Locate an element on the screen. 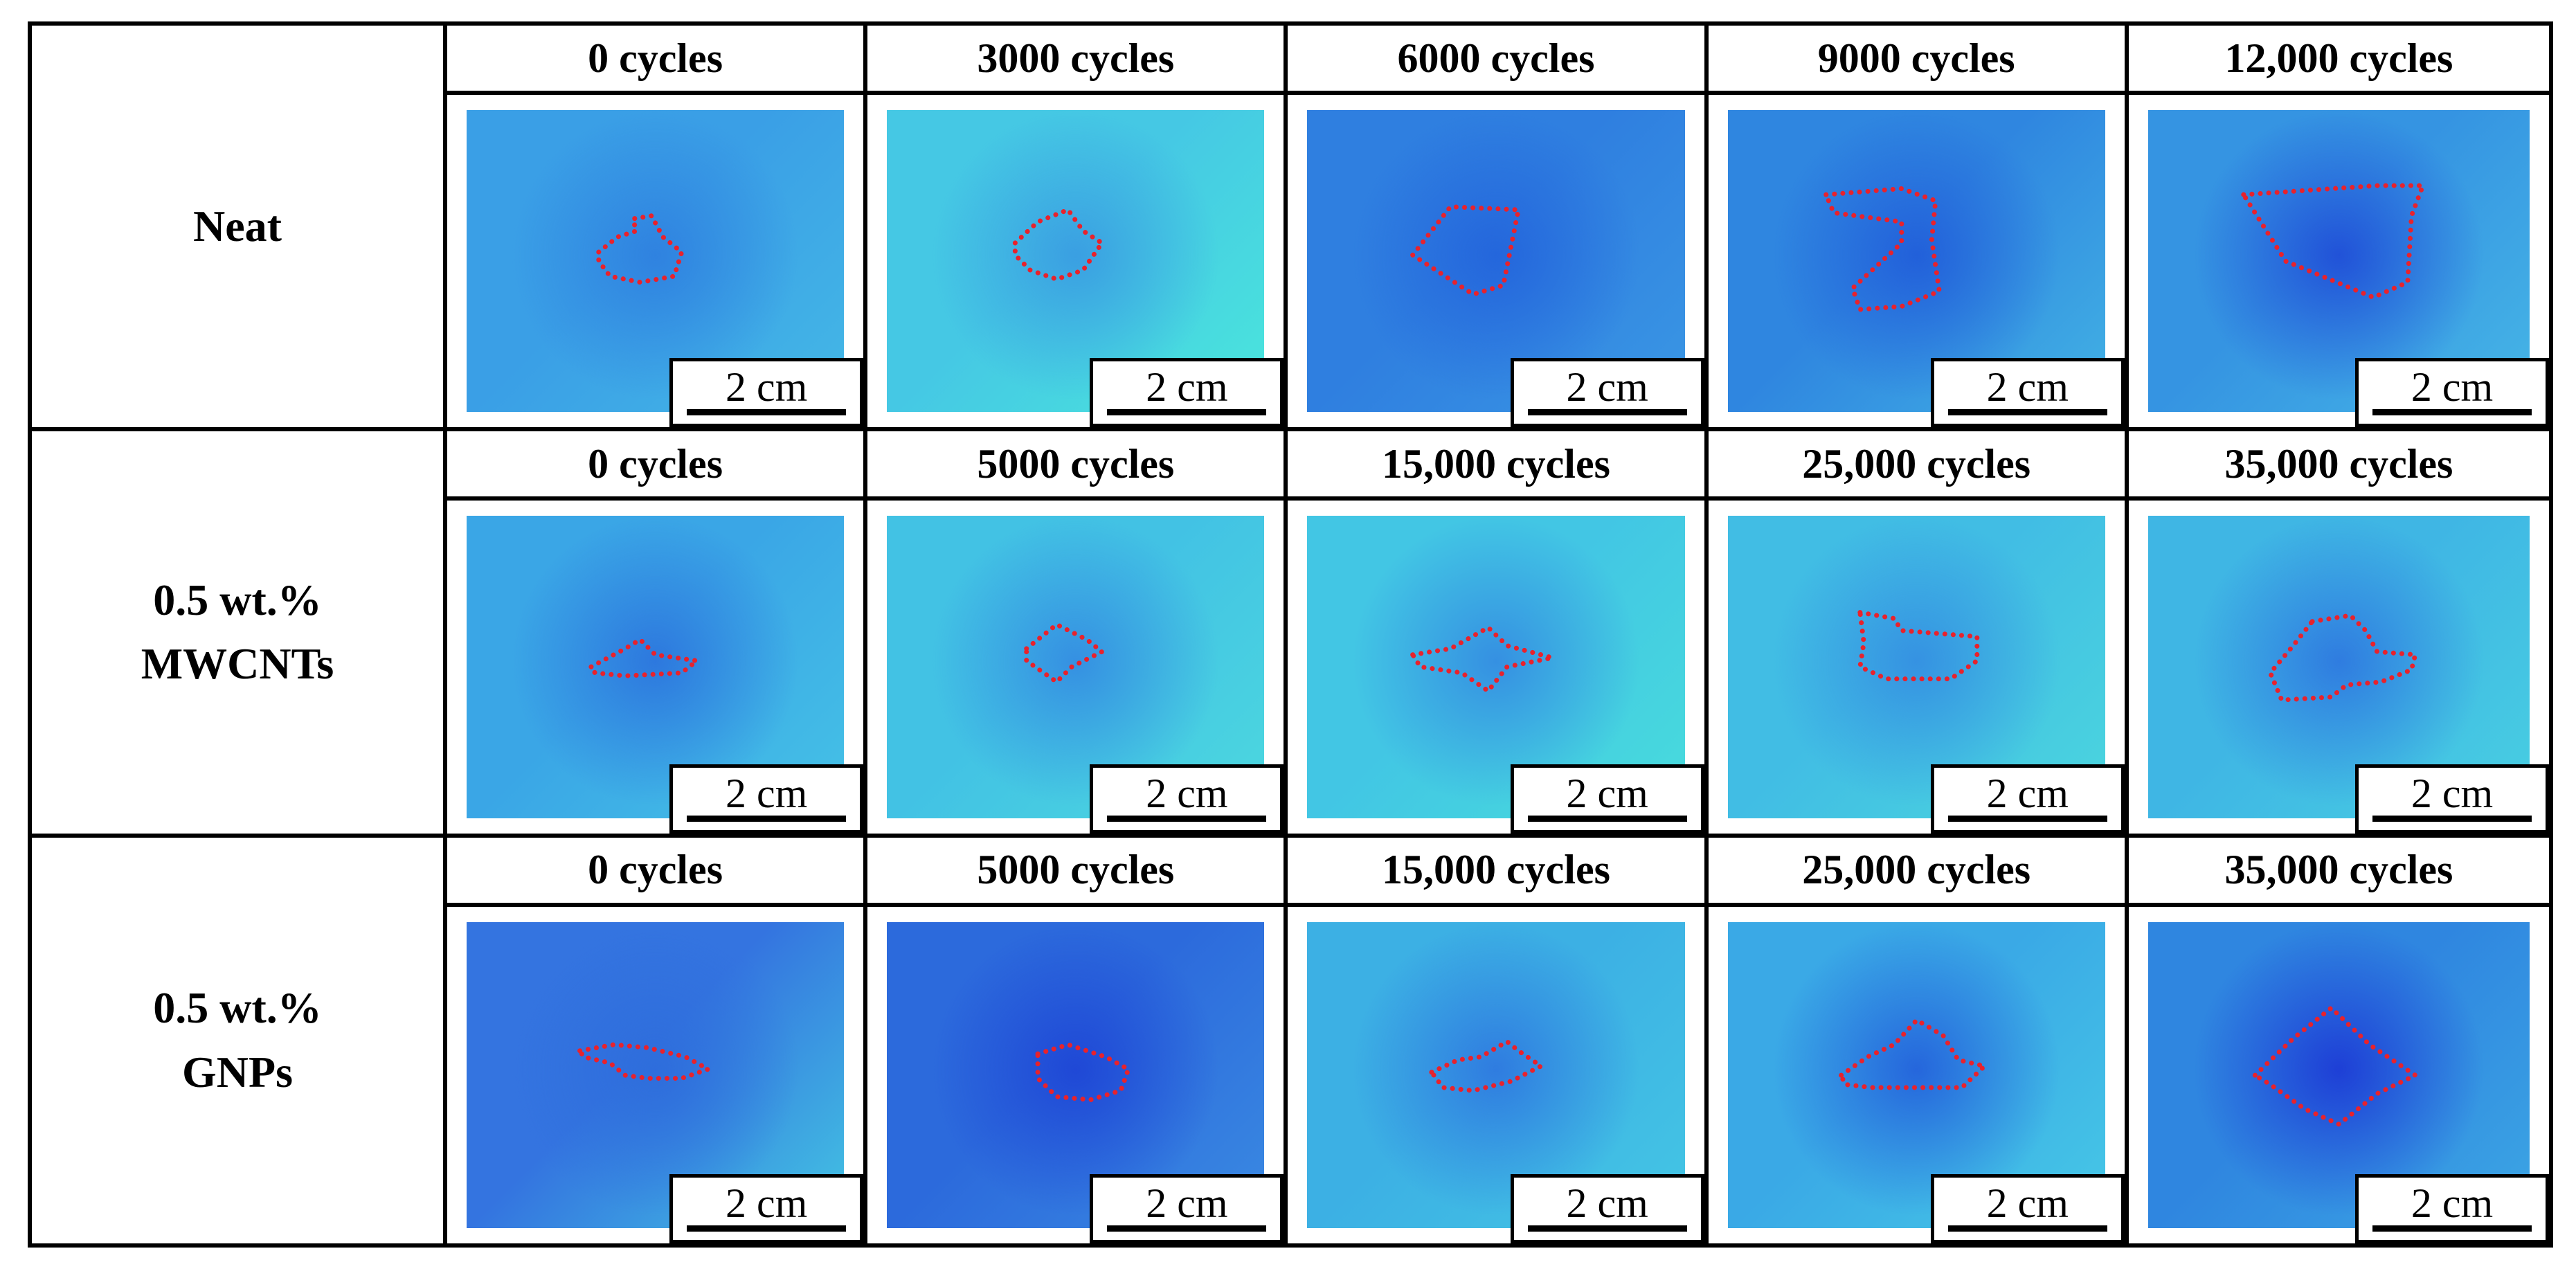 This screenshot has height=1269, width=2576. cycle-count-label: 6000 cycles is located at coordinates (1496, 60).